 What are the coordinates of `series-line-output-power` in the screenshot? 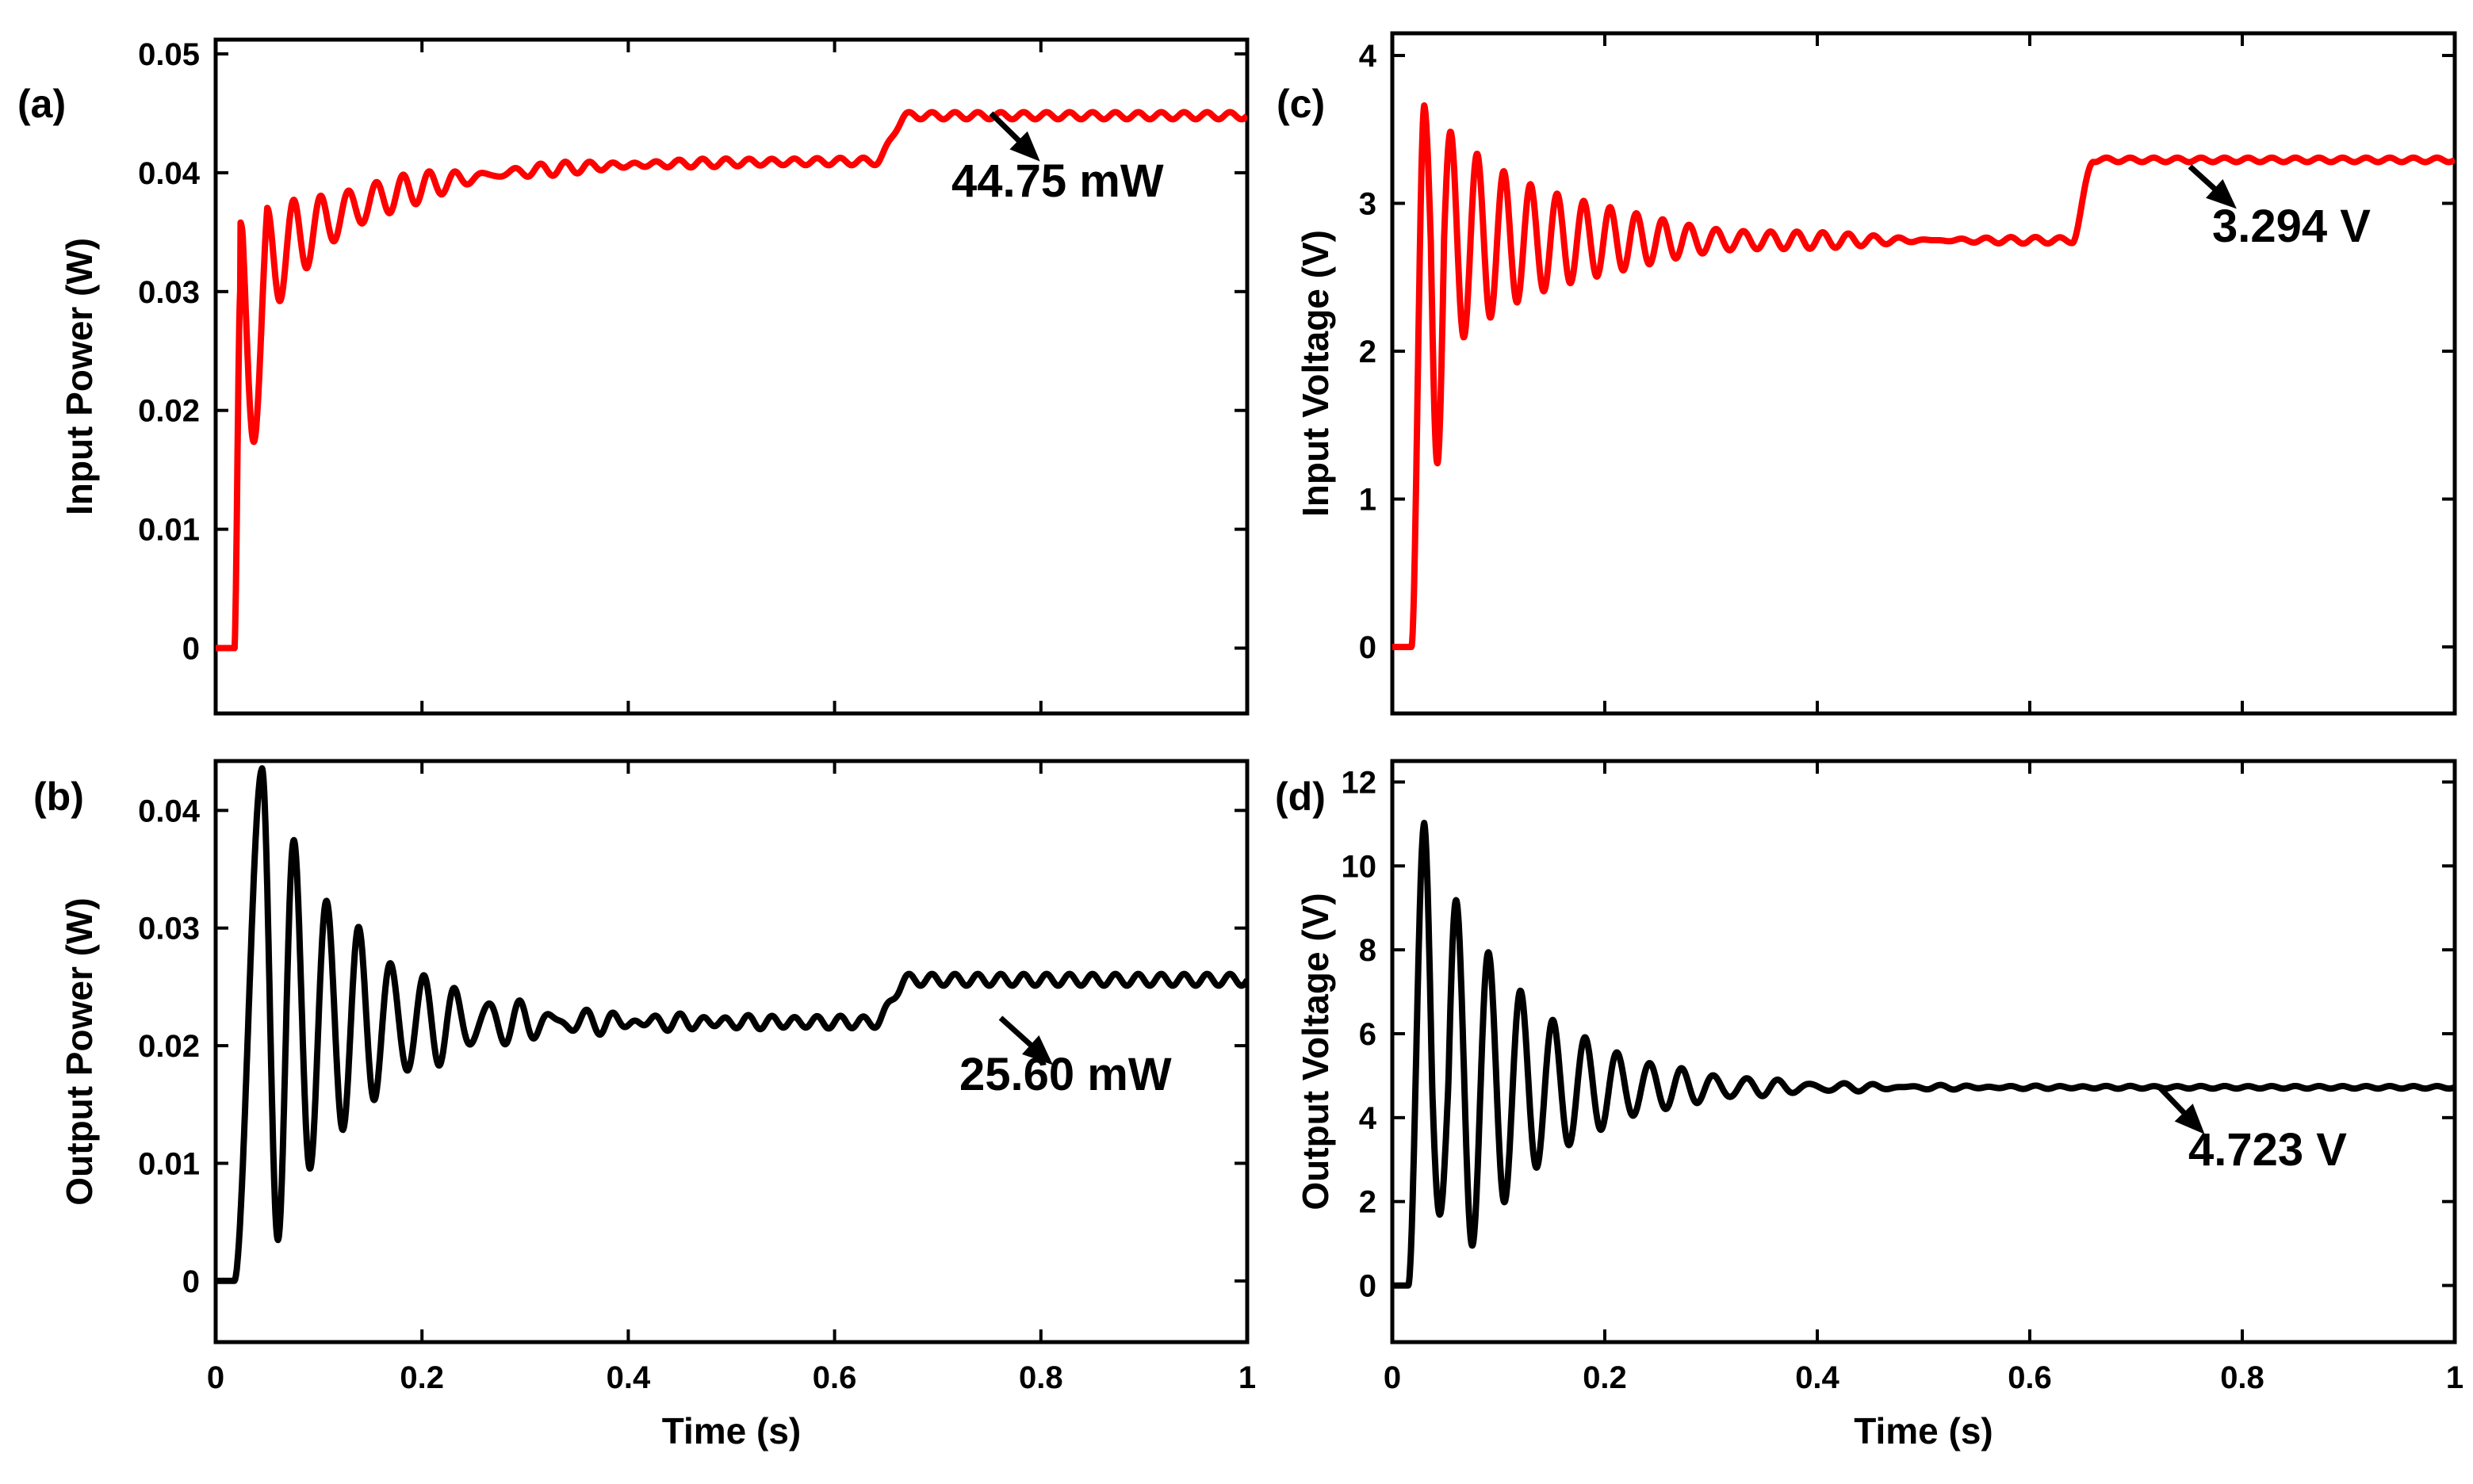 It's located at (731, 1024).